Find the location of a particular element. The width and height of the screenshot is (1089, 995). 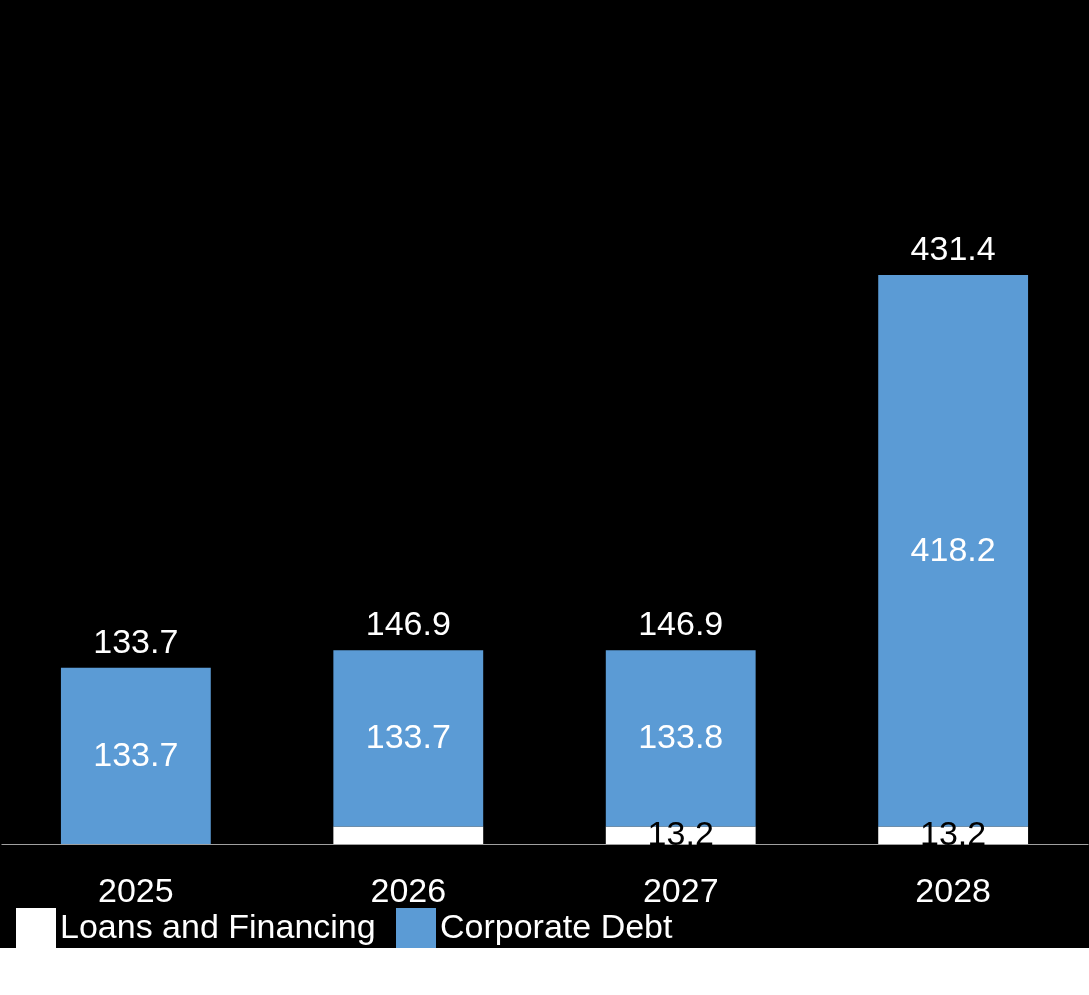

legend-label: Corporate Debt is located at coordinates (557, 926).